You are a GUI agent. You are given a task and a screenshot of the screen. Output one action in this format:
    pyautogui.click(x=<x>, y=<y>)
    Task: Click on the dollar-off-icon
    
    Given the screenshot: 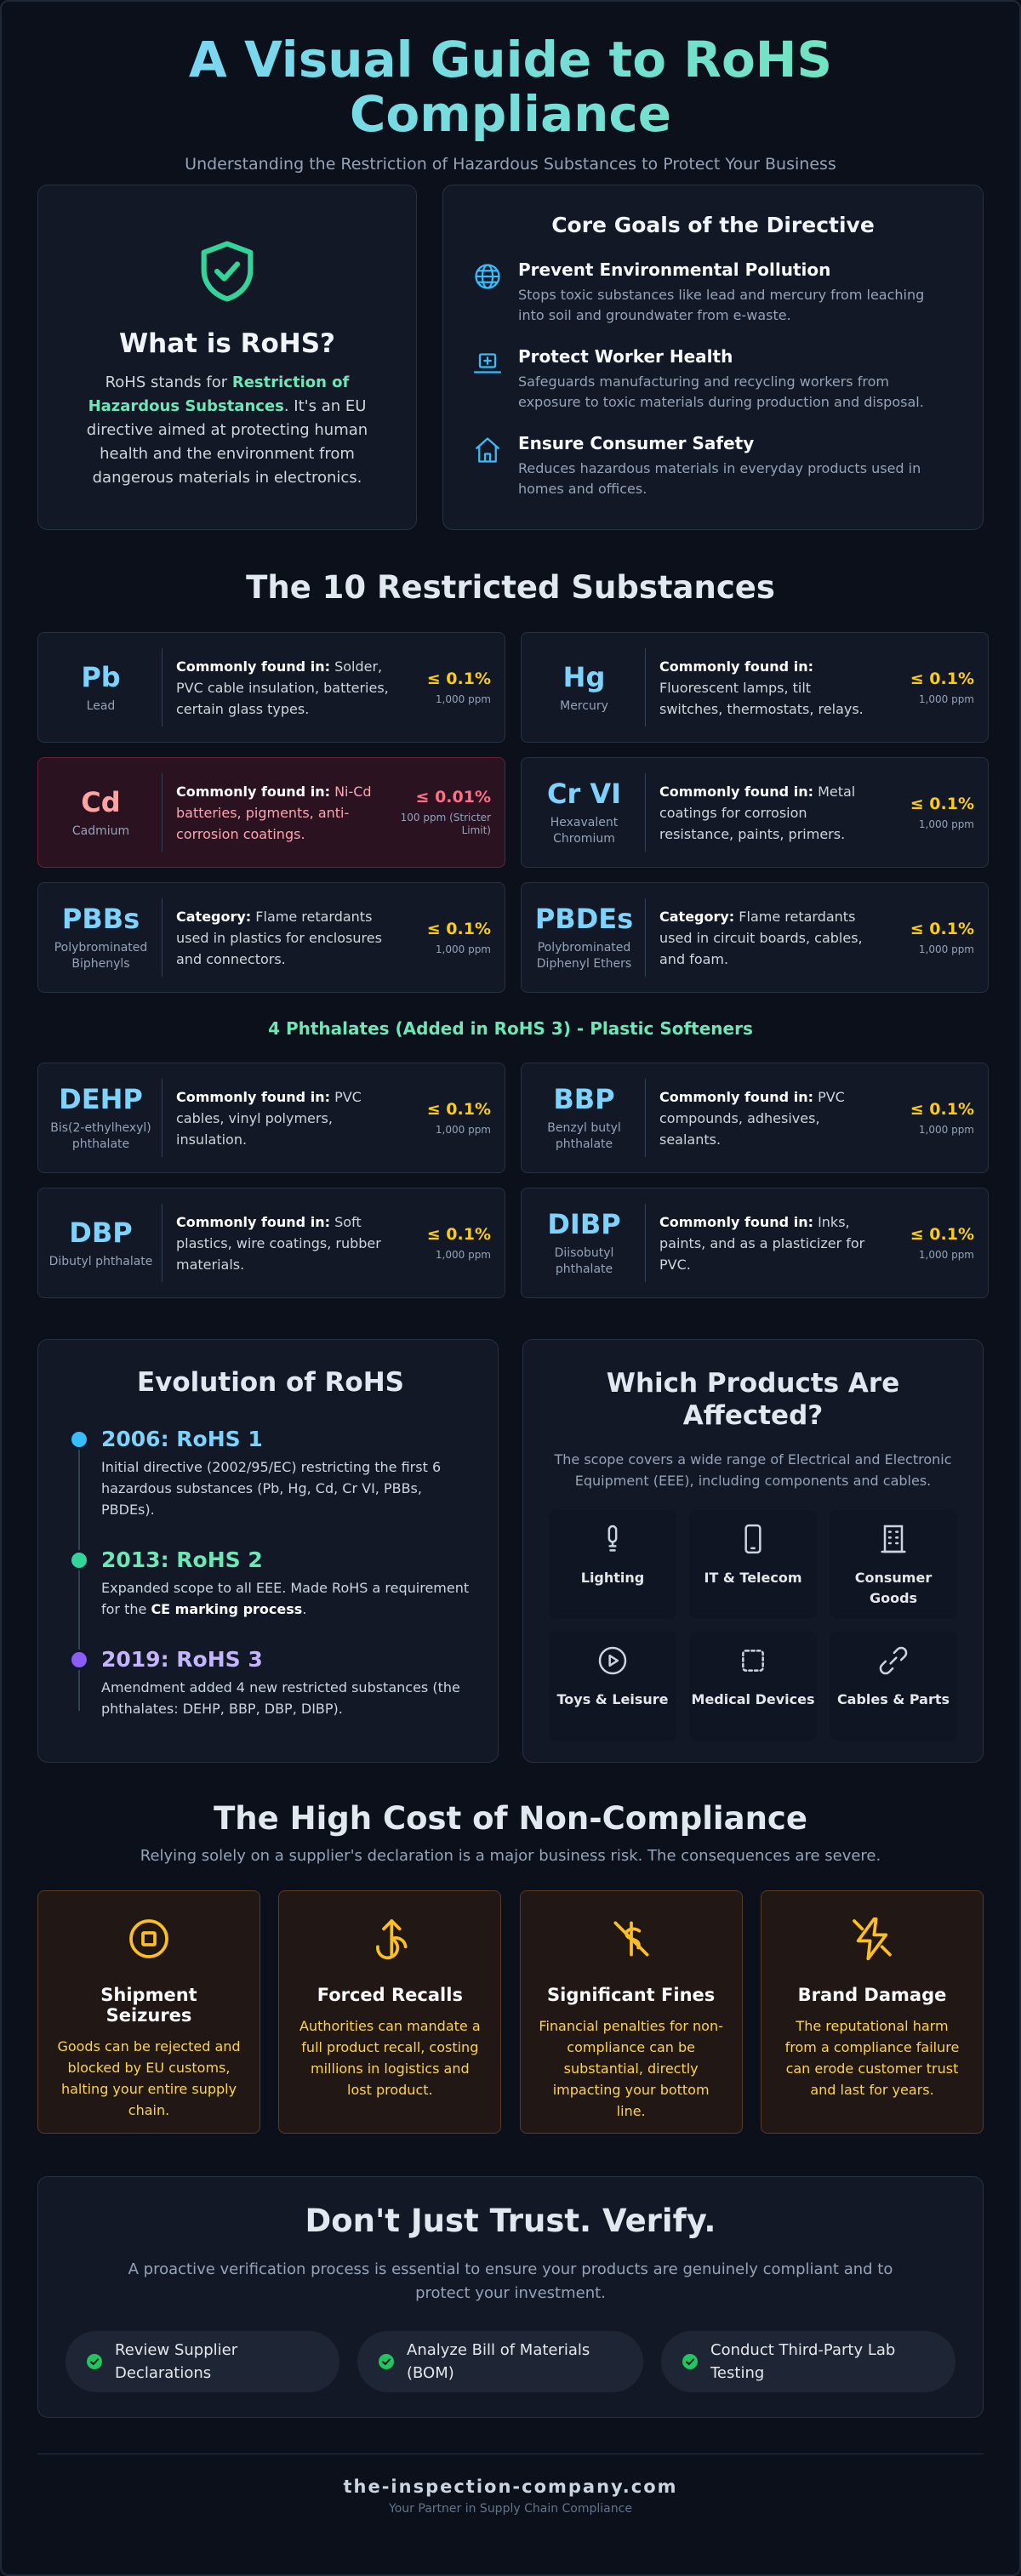 What is the action you would take?
    pyautogui.click(x=631, y=1939)
    